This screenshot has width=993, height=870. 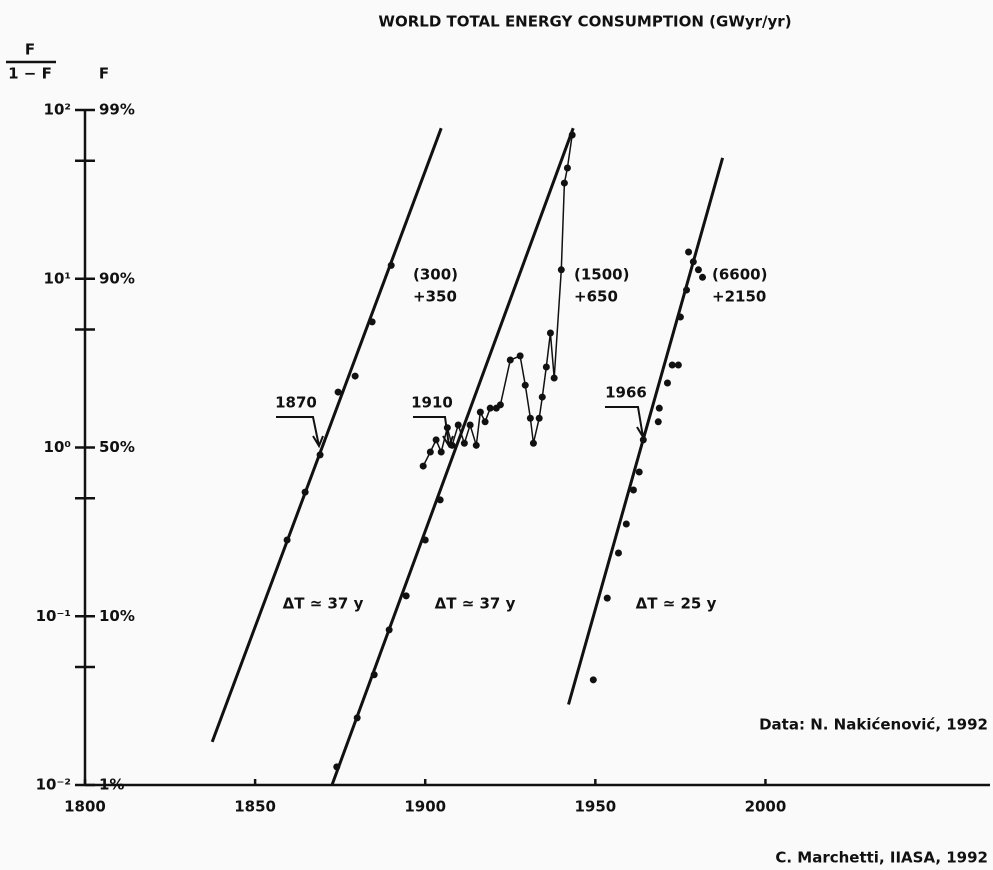 I want to click on f-tick-label: 99%, so click(x=117, y=110).